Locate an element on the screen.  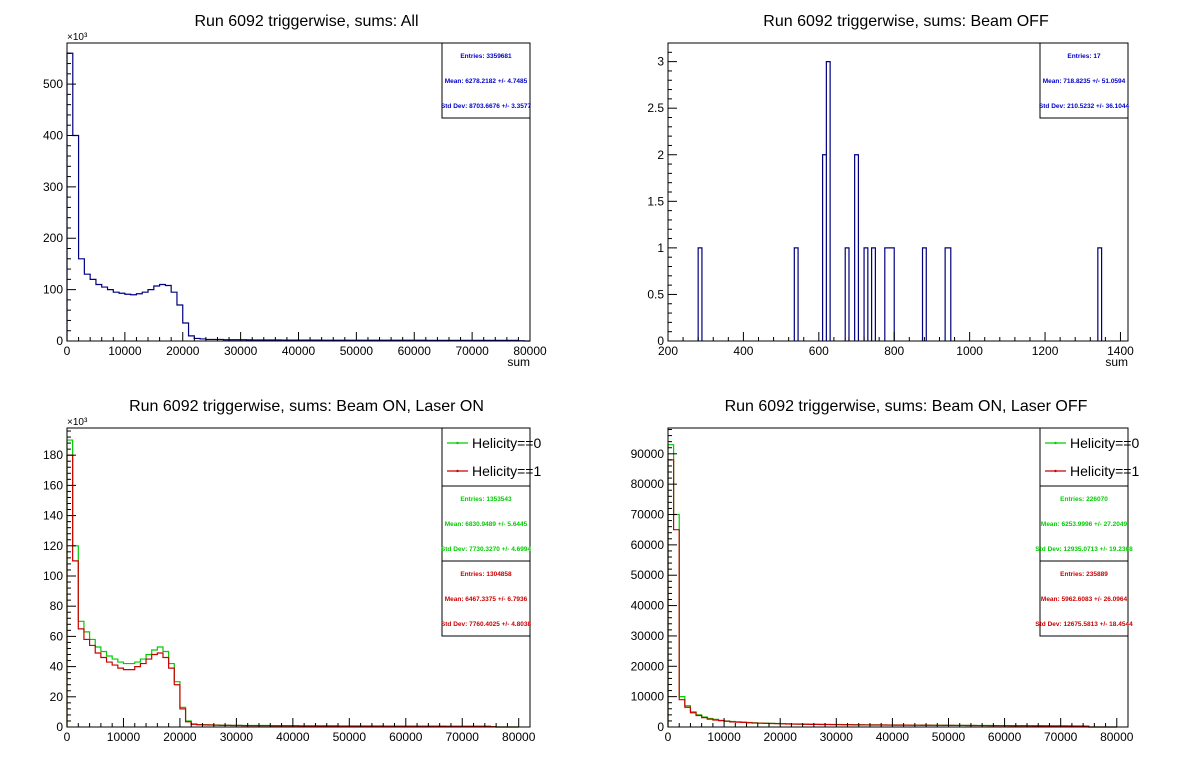
x-tick-label: 1400 is located at coordinates (1120, 351).